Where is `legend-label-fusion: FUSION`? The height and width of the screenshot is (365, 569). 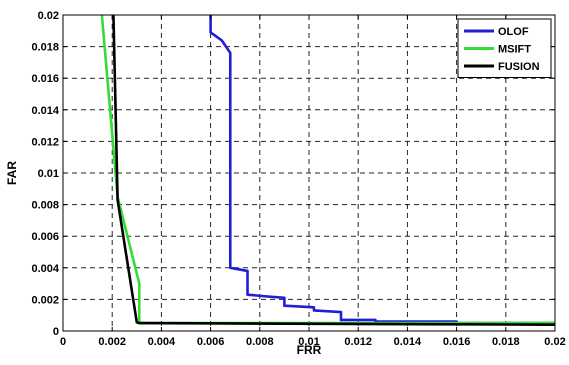 legend-label-fusion: FUSION is located at coordinates (519, 67).